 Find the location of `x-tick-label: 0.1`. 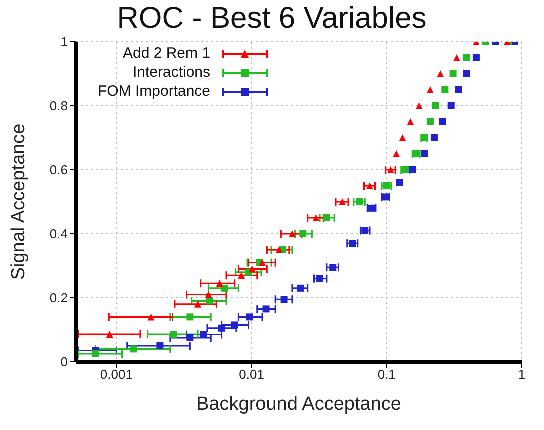

x-tick-label: 0.1 is located at coordinates (387, 374).